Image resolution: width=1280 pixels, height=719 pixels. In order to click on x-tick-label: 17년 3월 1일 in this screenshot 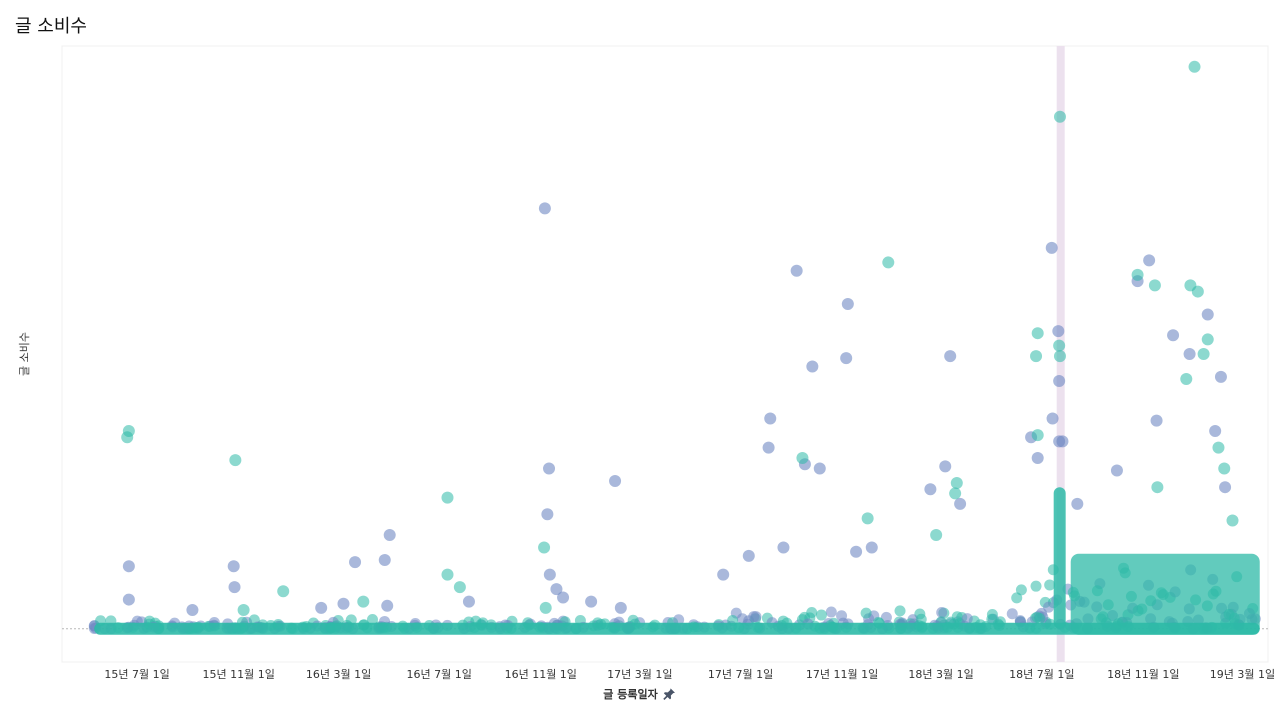, I will do `click(639, 674)`.